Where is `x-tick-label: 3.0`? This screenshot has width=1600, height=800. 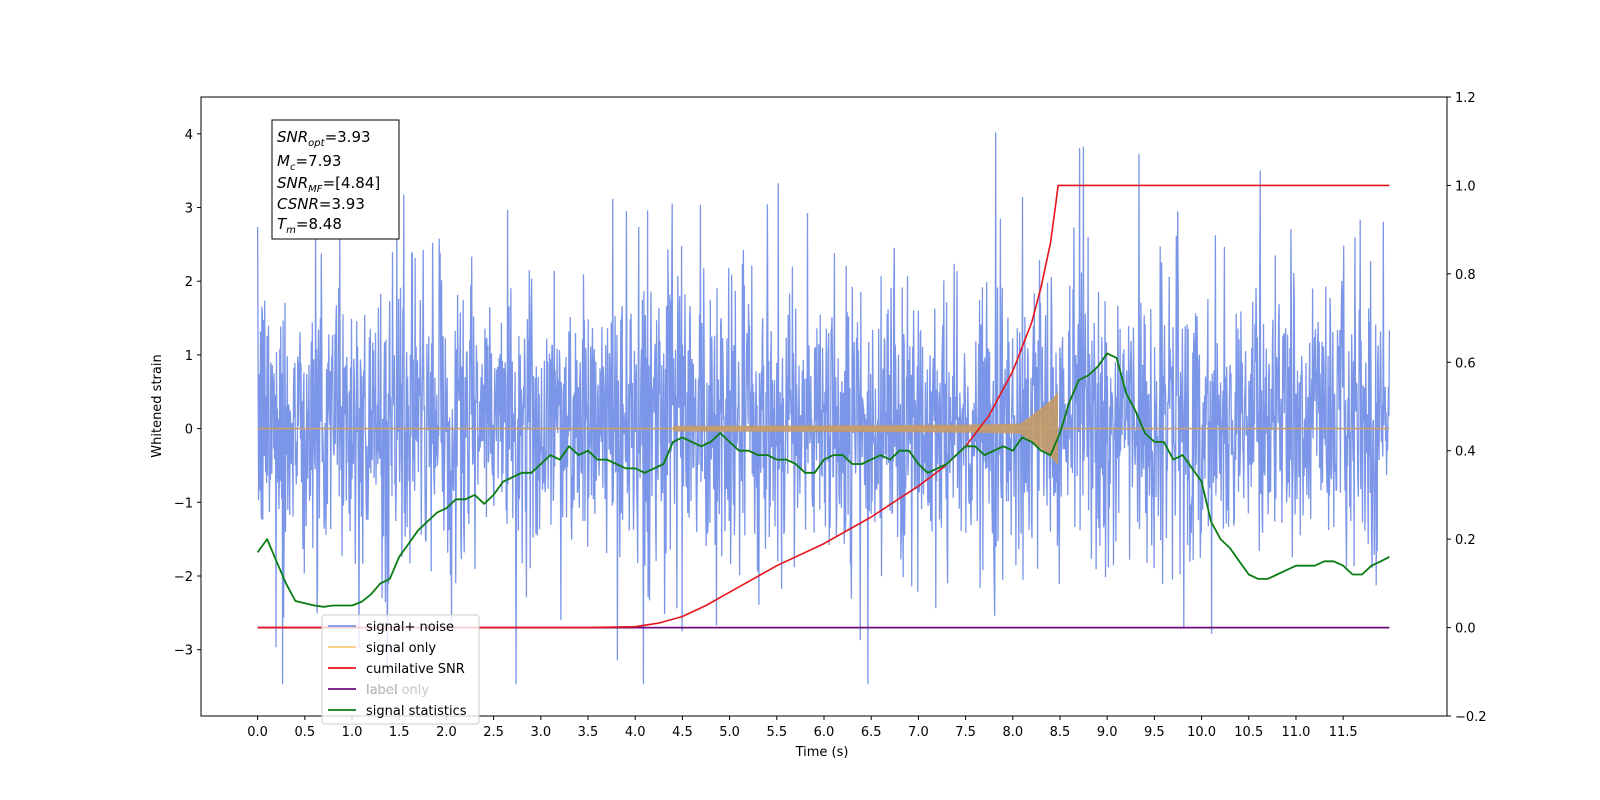 x-tick-label: 3.0 is located at coordinates (540, 732).